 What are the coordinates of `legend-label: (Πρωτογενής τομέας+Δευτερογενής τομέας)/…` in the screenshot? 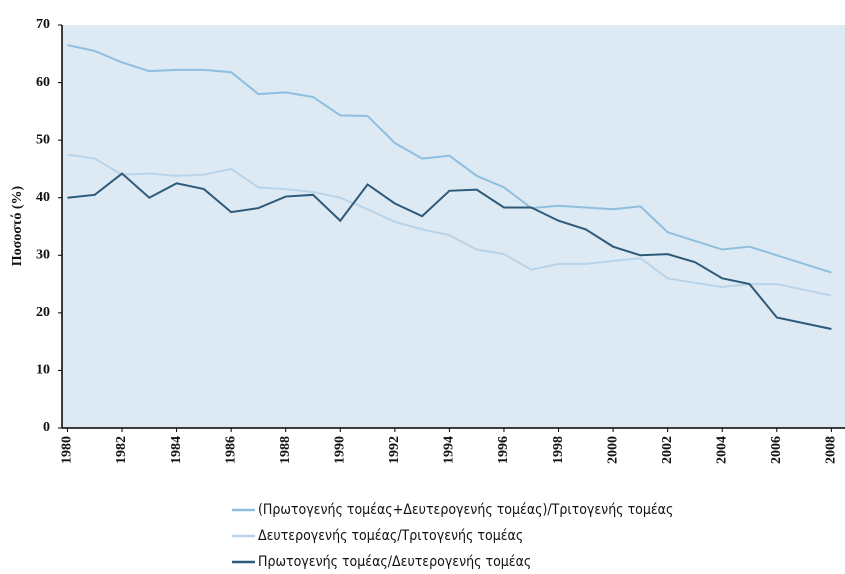 It's located at (465, 510).